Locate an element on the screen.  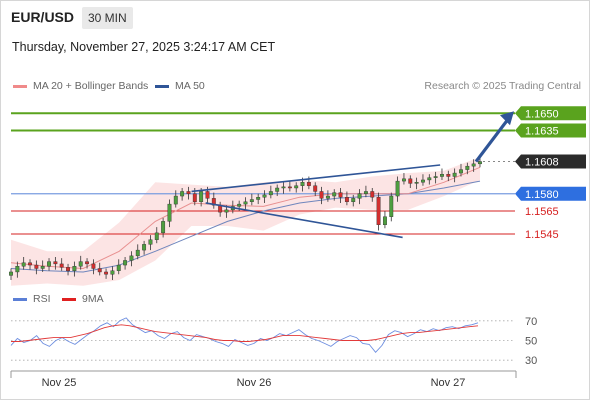
rsi-tick-label-30: 30 is located at coordinates (531, 361).